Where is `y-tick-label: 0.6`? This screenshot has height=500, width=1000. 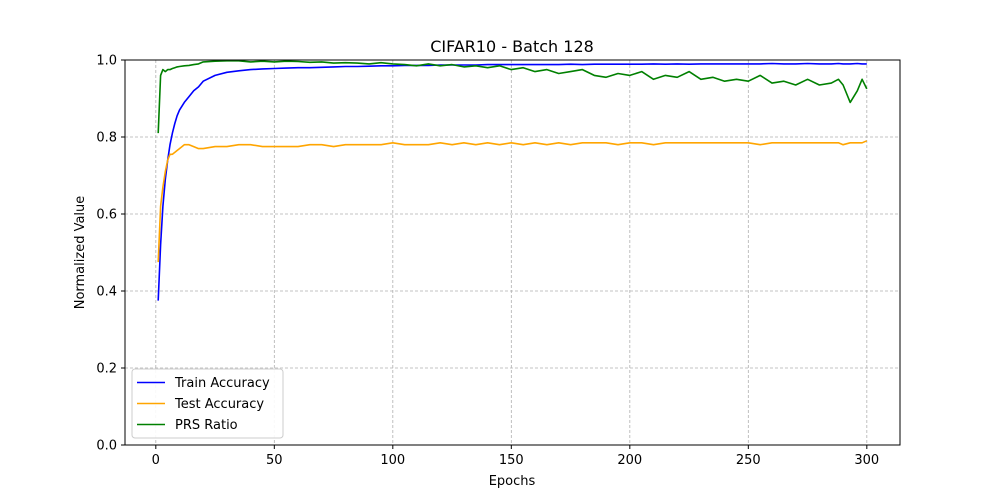
y-tick-label: 0.6 is located at coordinates (106, 215).